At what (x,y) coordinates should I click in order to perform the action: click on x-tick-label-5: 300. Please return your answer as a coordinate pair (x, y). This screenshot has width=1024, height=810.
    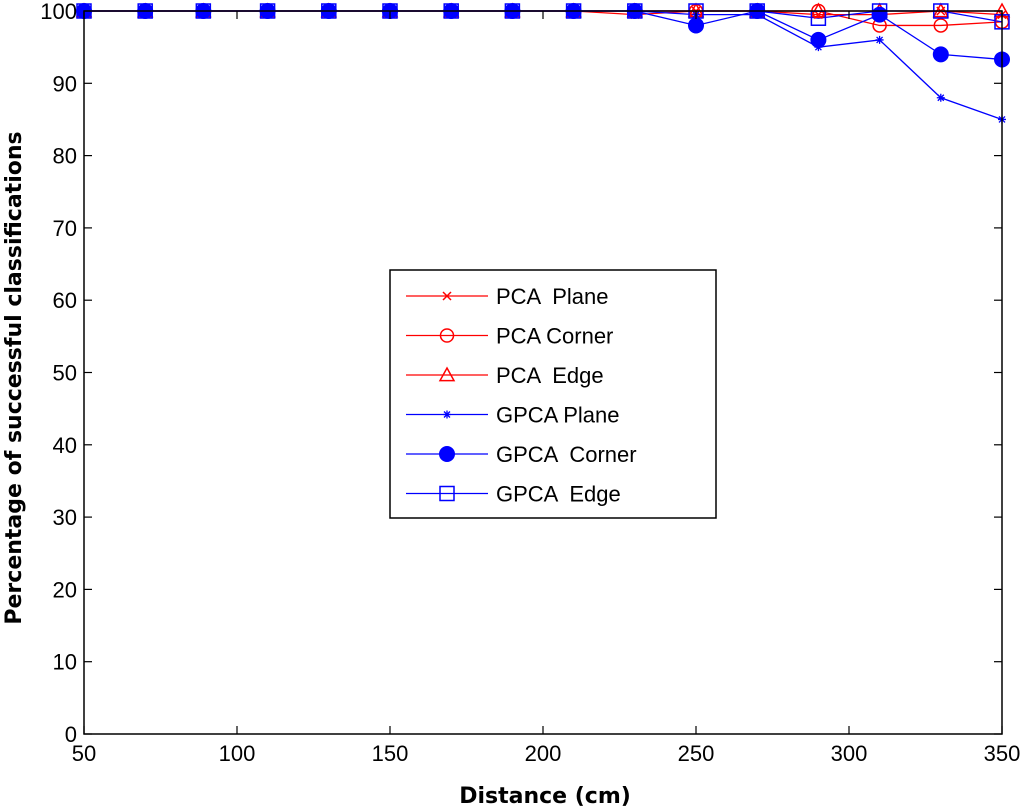
    Looking at the image, I should click on (849, 753).